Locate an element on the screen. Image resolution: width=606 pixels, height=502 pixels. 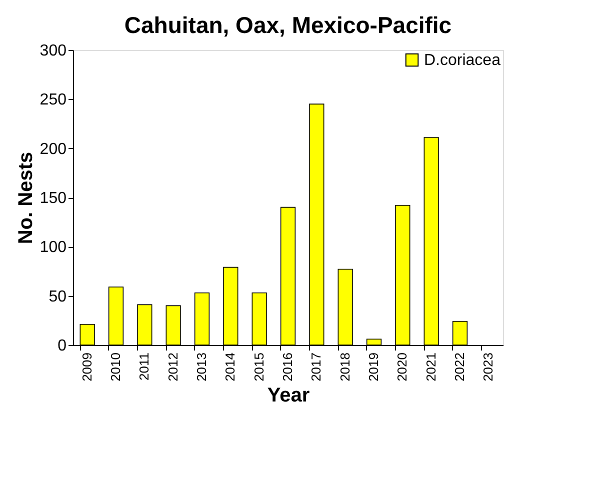
x-tick-label: 2015 is located at coordinates (258, 367).